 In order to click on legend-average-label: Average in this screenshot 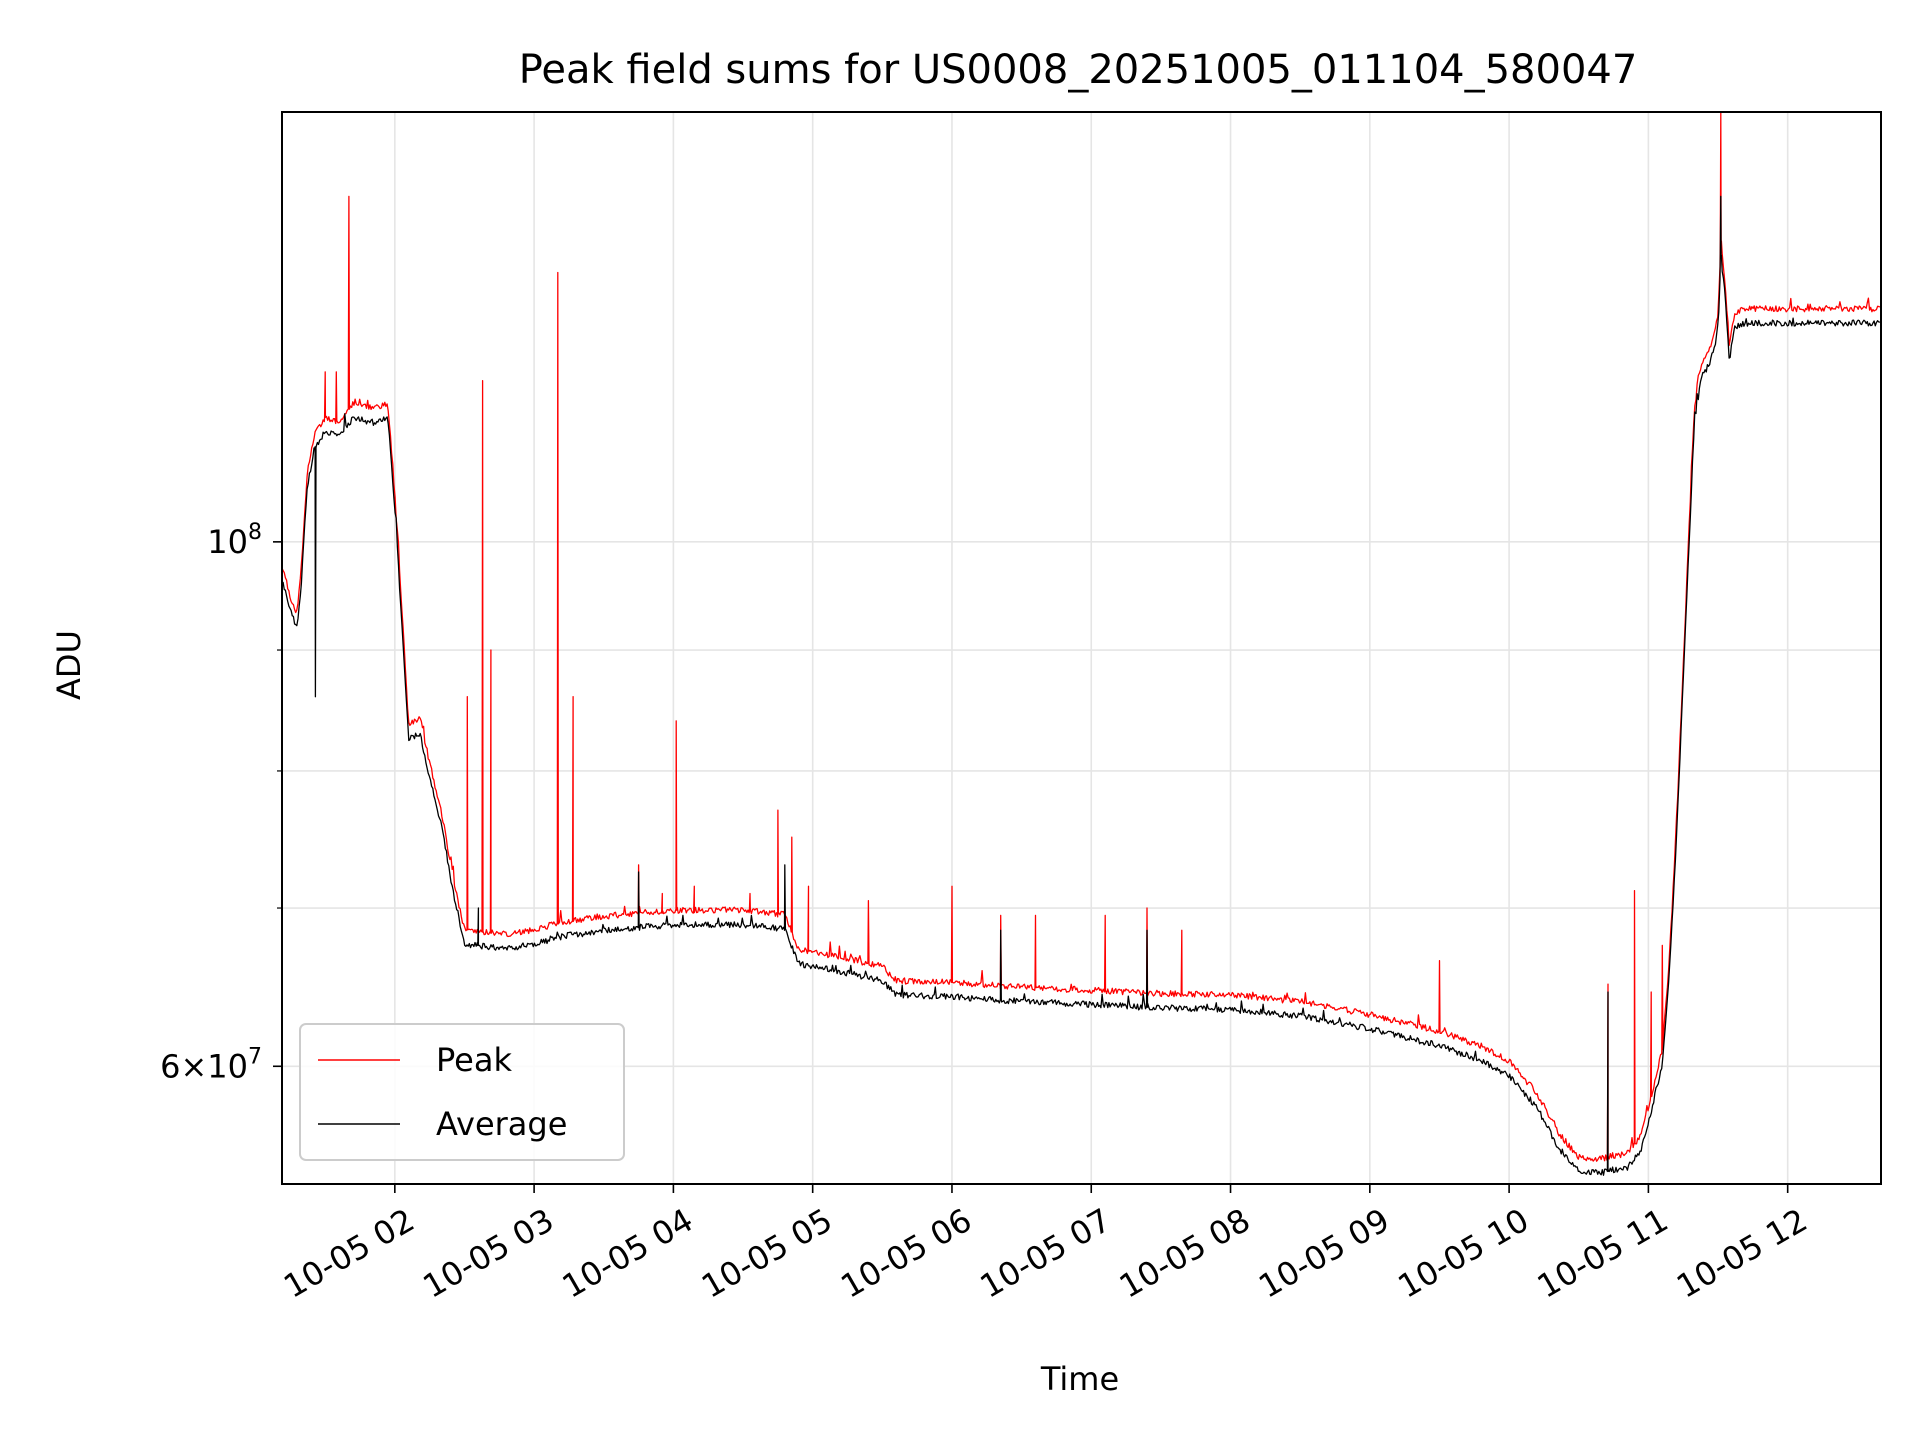, I will do `click(501, 1124)`.